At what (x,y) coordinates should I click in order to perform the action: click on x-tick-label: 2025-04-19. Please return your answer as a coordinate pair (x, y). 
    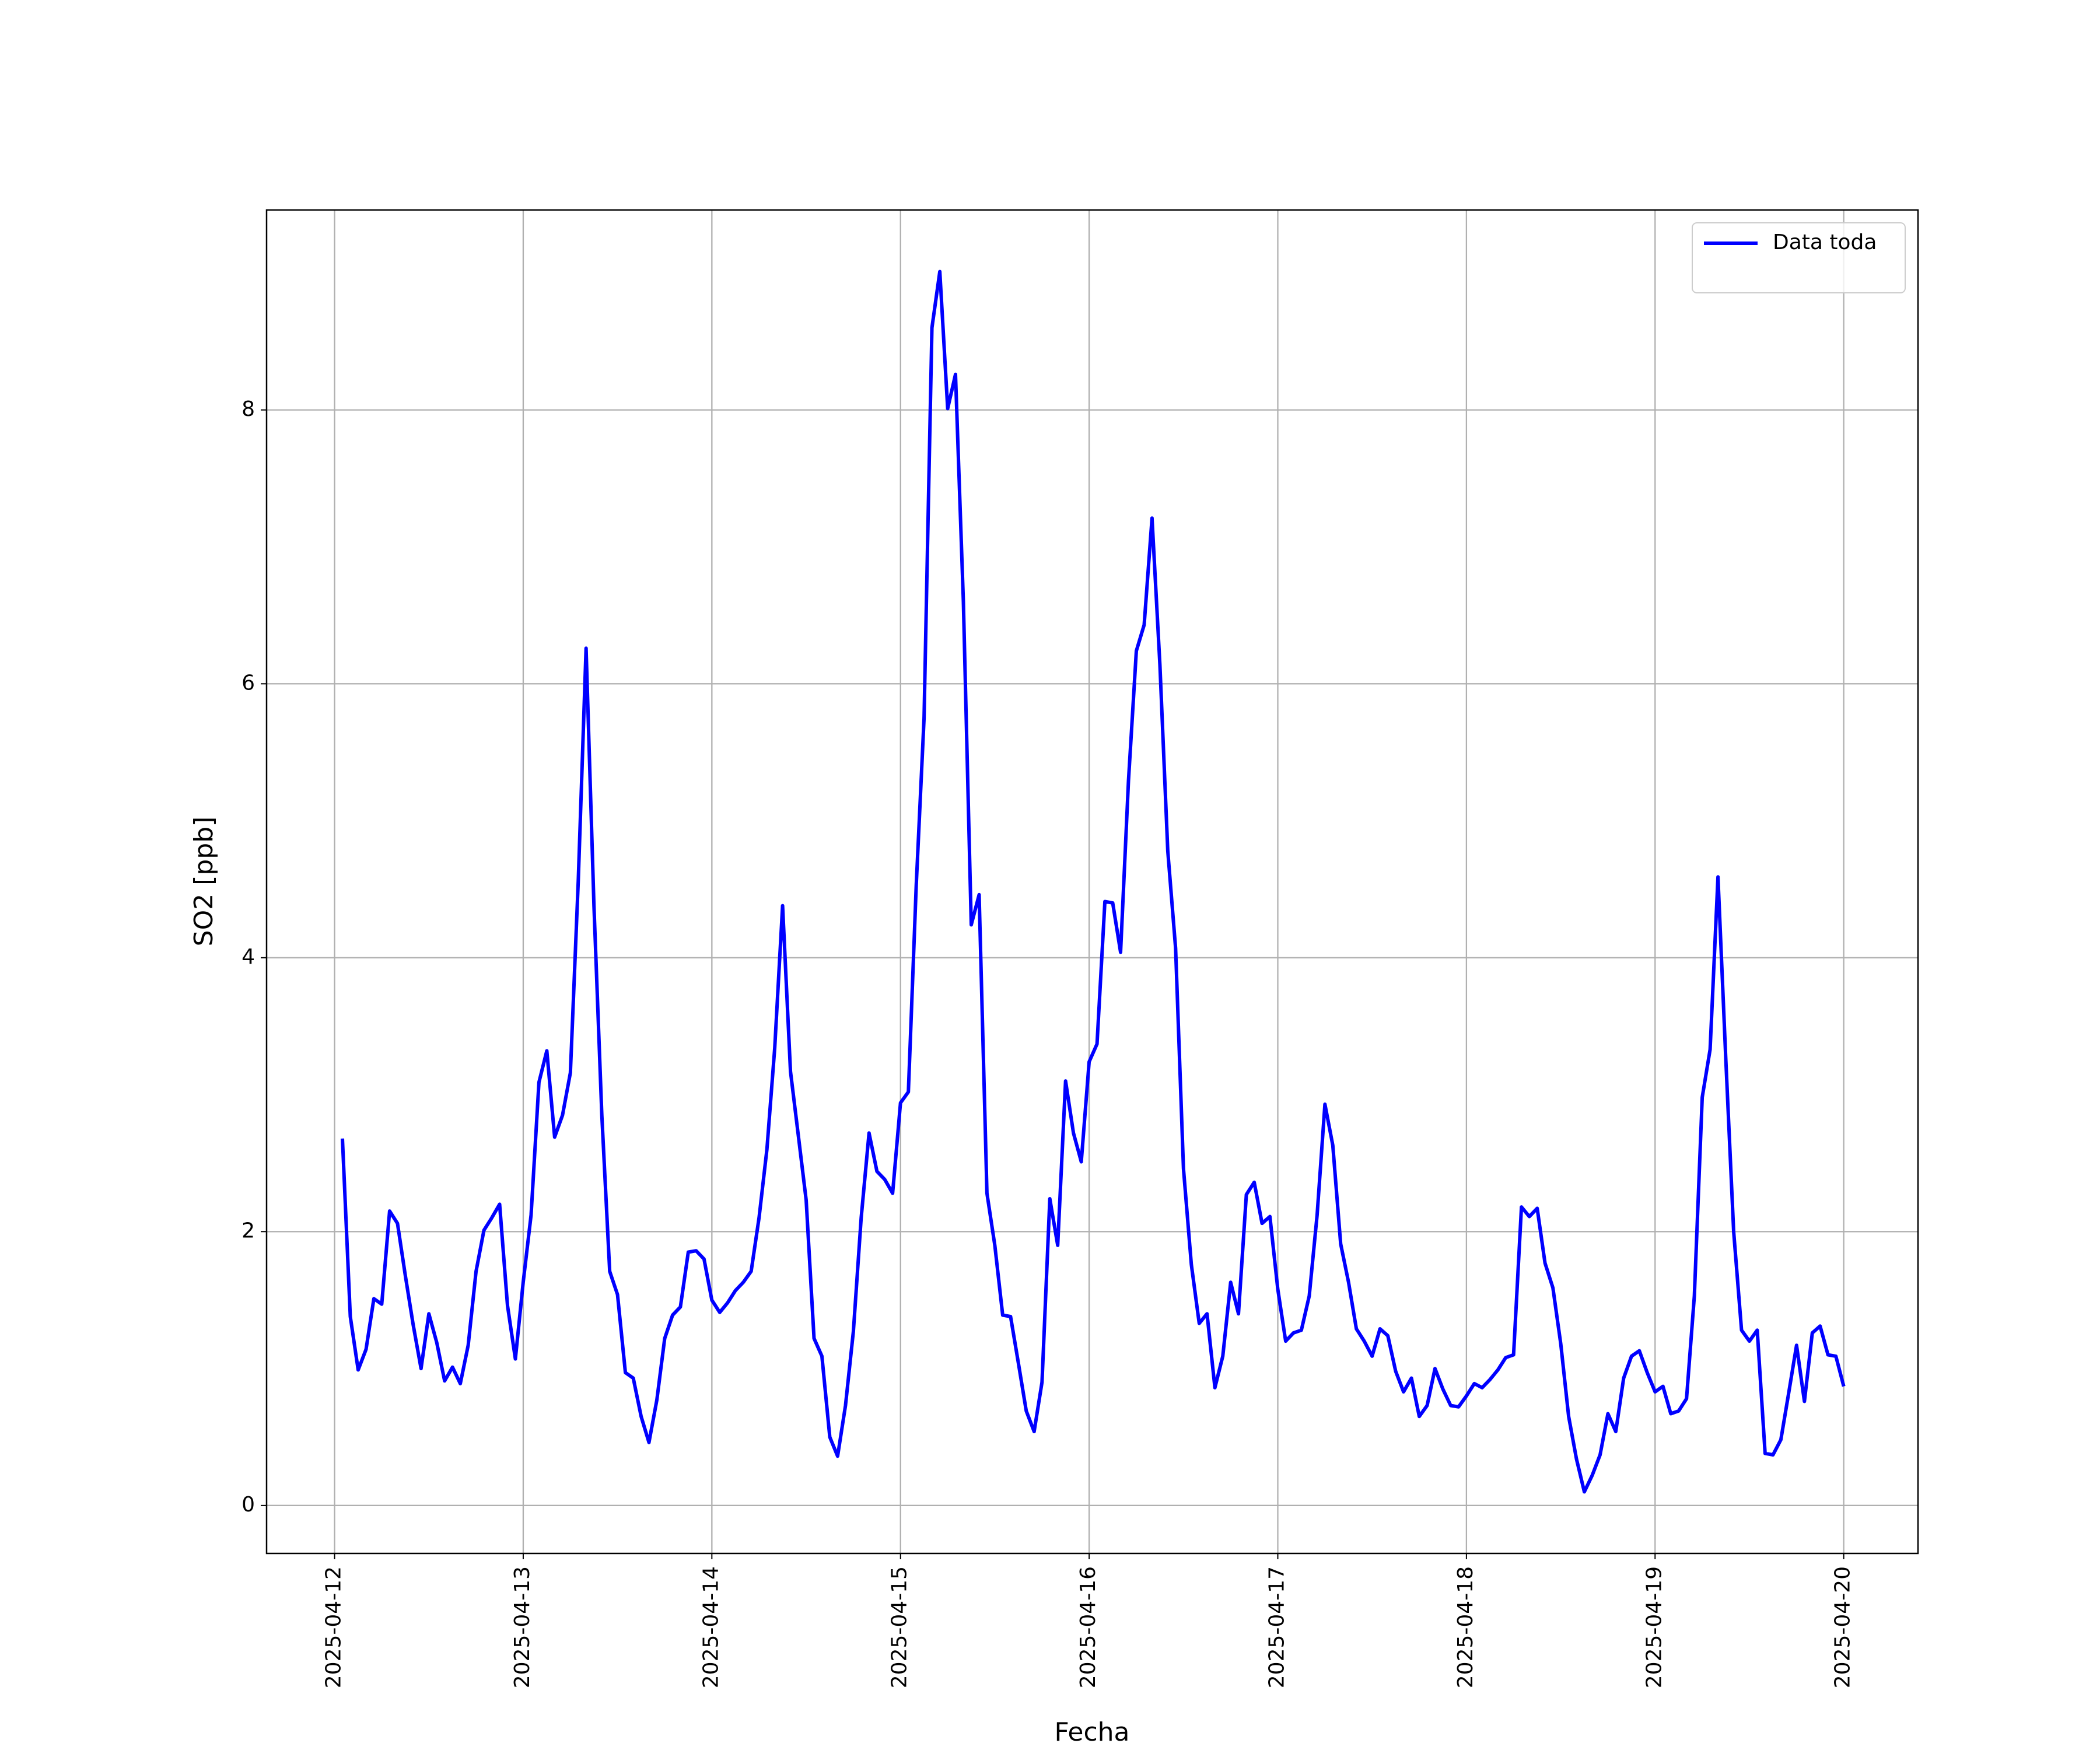
    Looking at the image, I should click on (1654, 1627).